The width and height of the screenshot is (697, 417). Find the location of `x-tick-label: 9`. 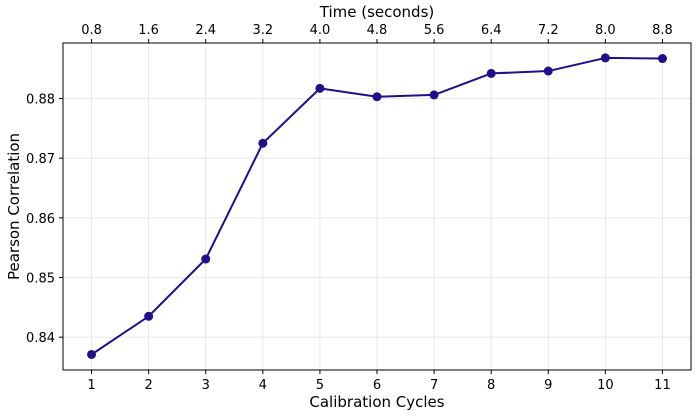

x-tick-label: 9 is located at coordinates (548, 385).